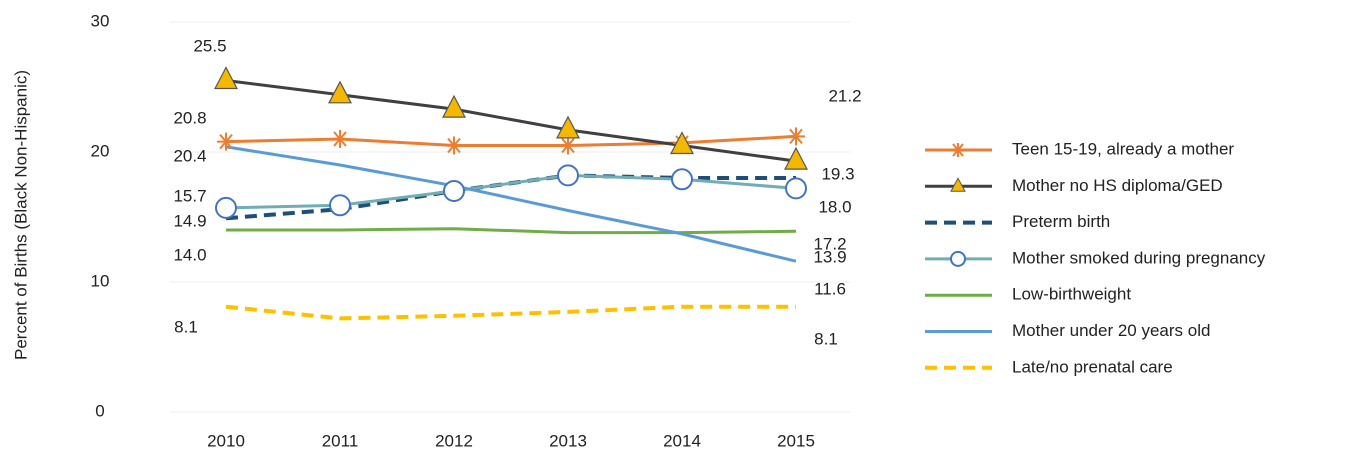  What do you see at coordinates (829, 256) in the screenshot?
I see `data-label: 13.9` at bounding box center [829, 256].